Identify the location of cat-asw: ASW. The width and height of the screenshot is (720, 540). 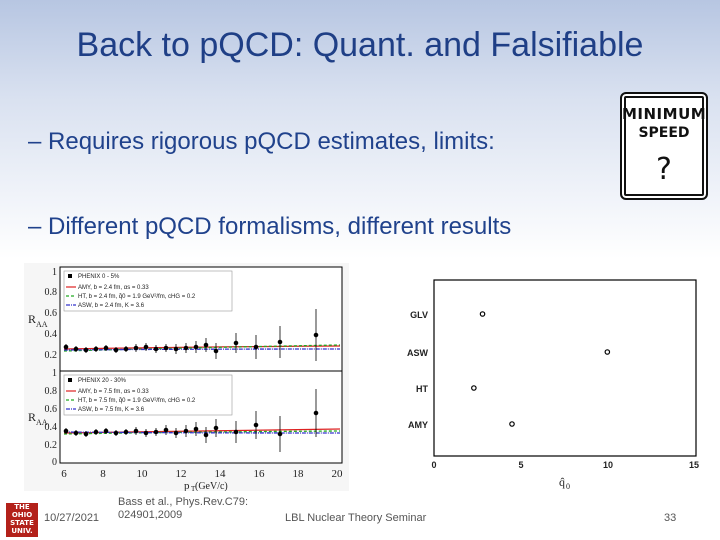
(418, 353).